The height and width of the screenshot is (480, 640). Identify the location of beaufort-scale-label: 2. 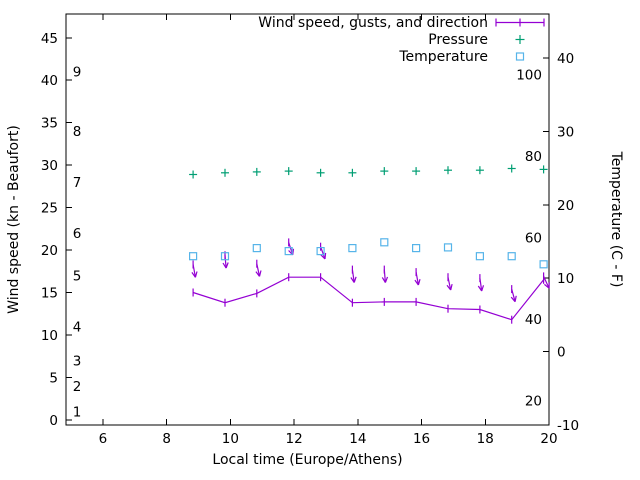
(77, 387).